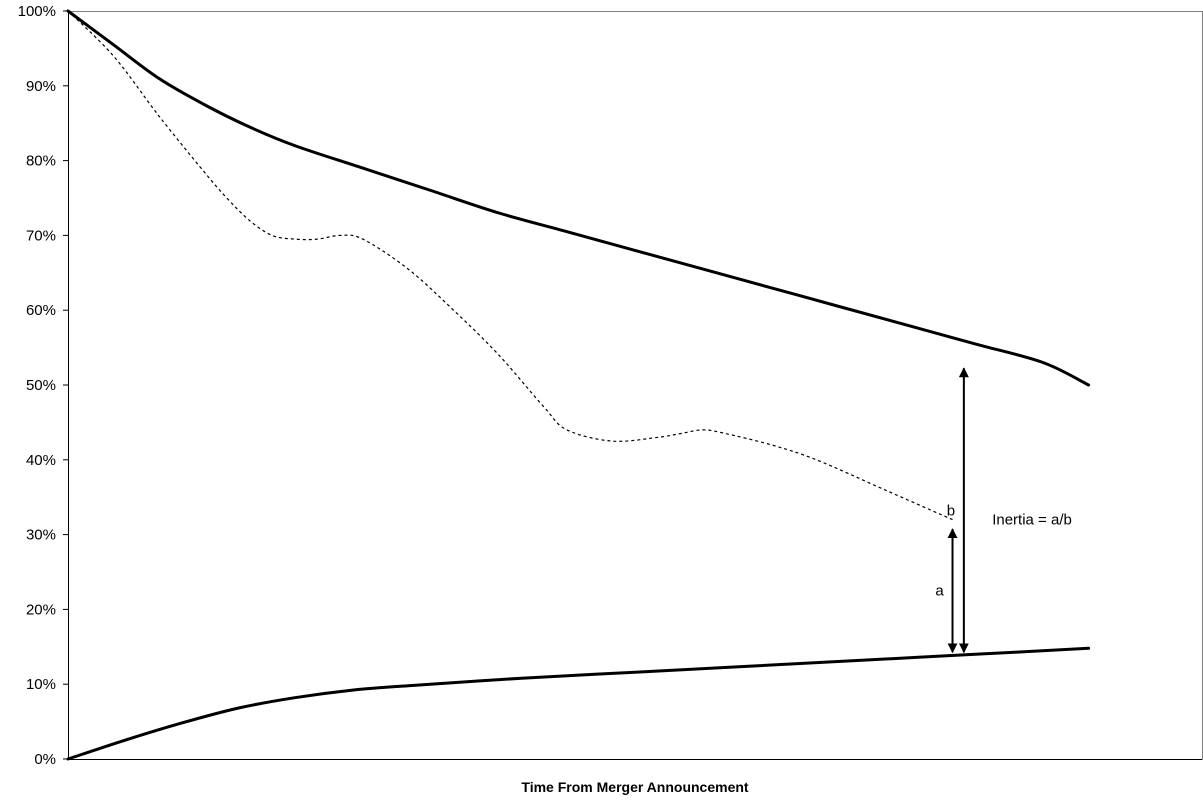 The image size is (1203, 802). What do you see at coordinates (578, 703) in the screenshot?
I see `lower-bound-line` at bounding box center [578, 703].